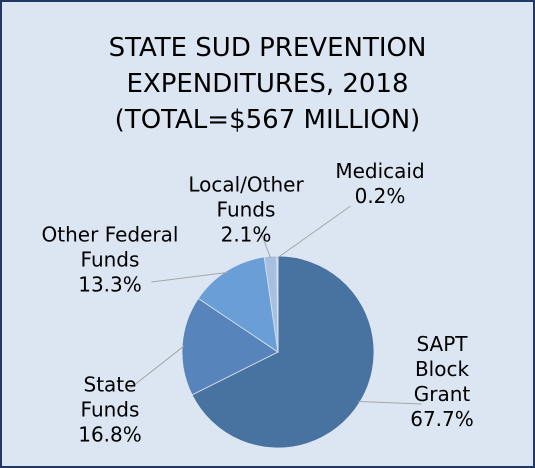  Describe the element at coordinates (442, 419) in the screenshot. I see `value-label: 67.7%` at that location.